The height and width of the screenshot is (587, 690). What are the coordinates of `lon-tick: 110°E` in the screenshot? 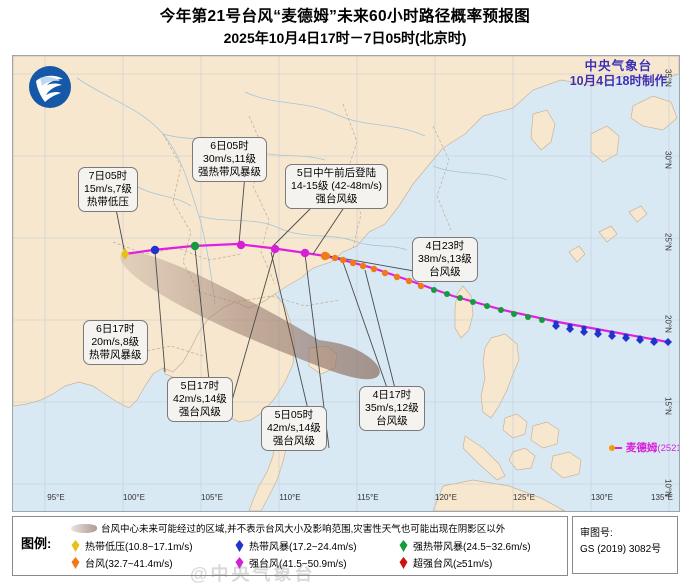 It's located at (290, 497).